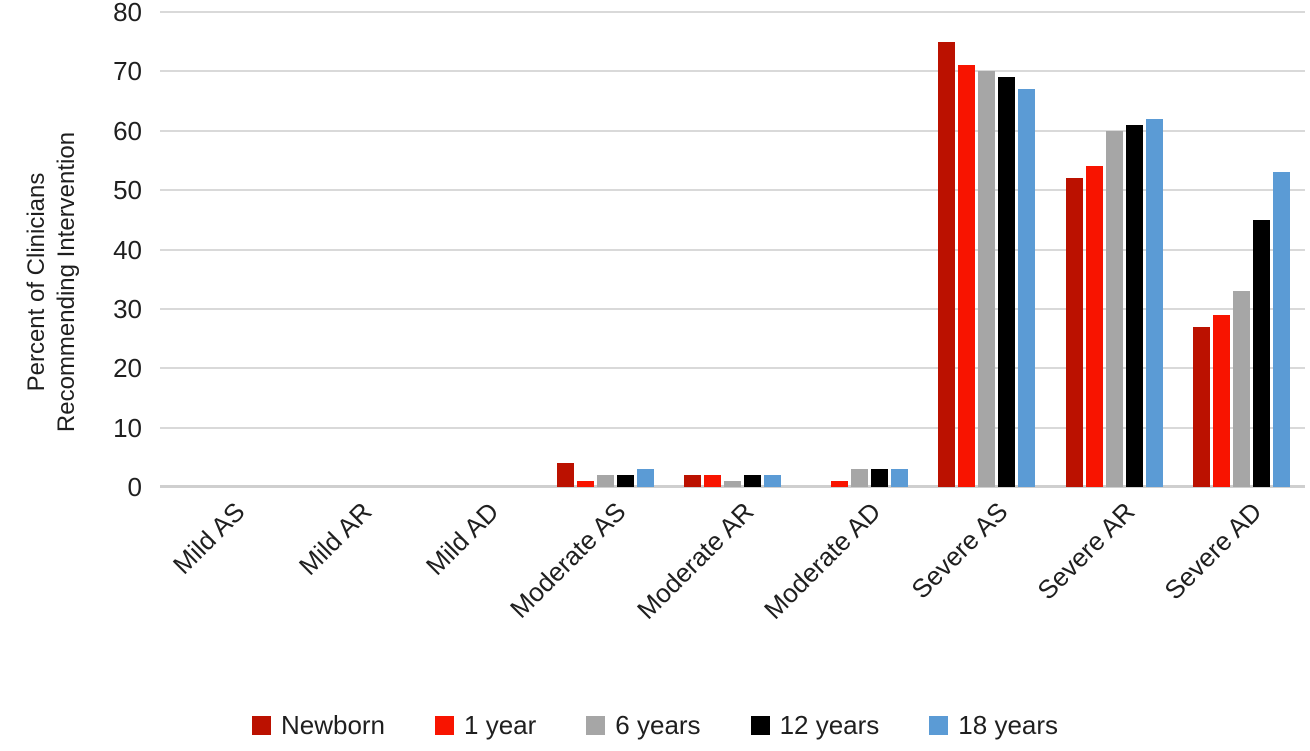 The image size is (1310, 751). I want to click on bar-newborn-severe-ad, so click(1201, 406).